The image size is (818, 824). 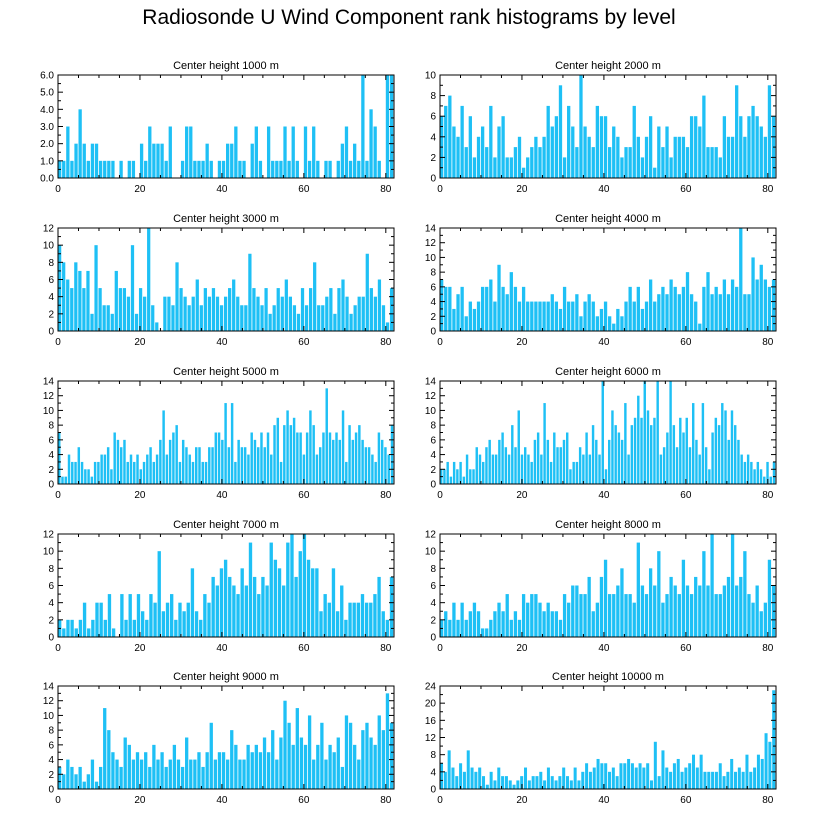 What do you see at coordinates (601, 127) in the screenshot?
I see `panel-2: Center height 2000 m 0 2 4 6 8 10 0 20 40 60 80` at bounding box center [601, 127].